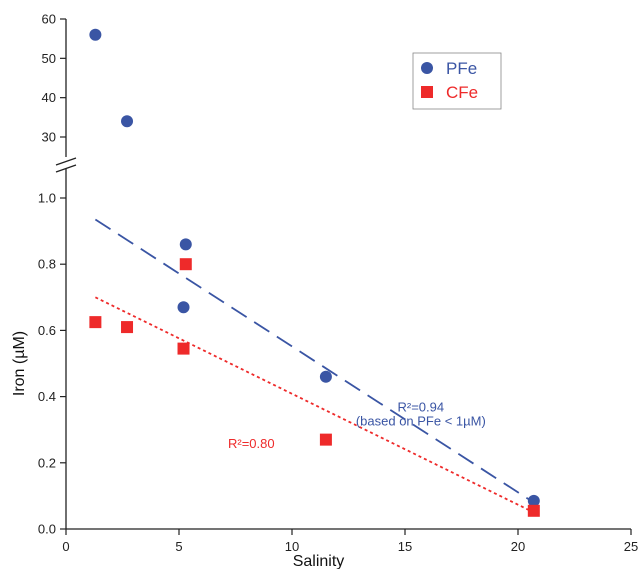 The height and width of the screenshot is (569, 643). I want to click on x-tick-label: 10, so click(292, 546).